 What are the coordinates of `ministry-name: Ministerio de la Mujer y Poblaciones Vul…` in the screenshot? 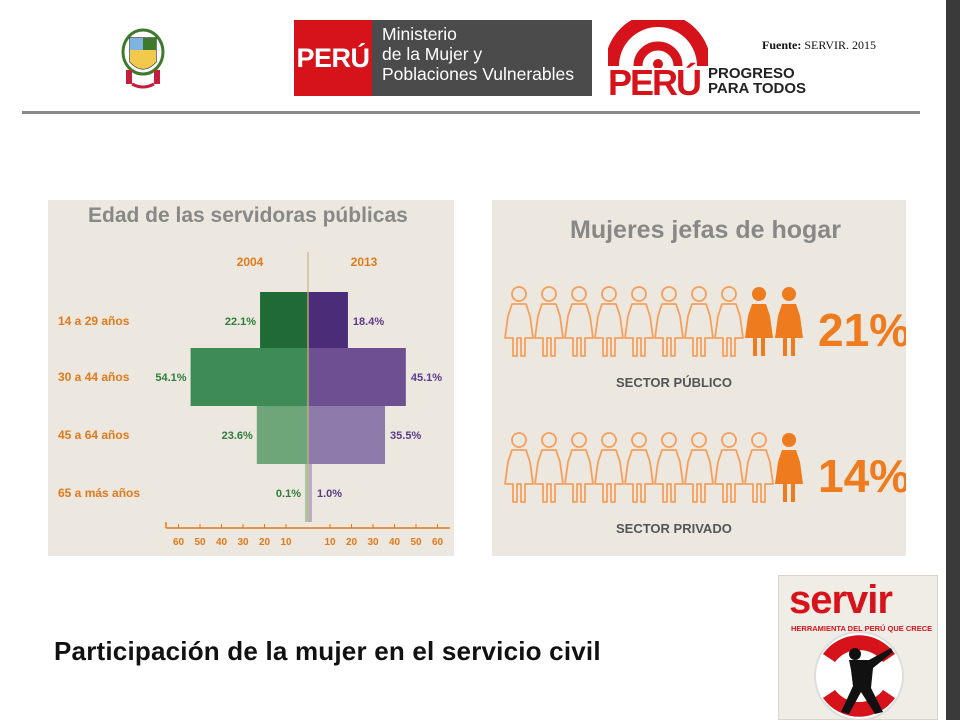 It's located at (482, 58).